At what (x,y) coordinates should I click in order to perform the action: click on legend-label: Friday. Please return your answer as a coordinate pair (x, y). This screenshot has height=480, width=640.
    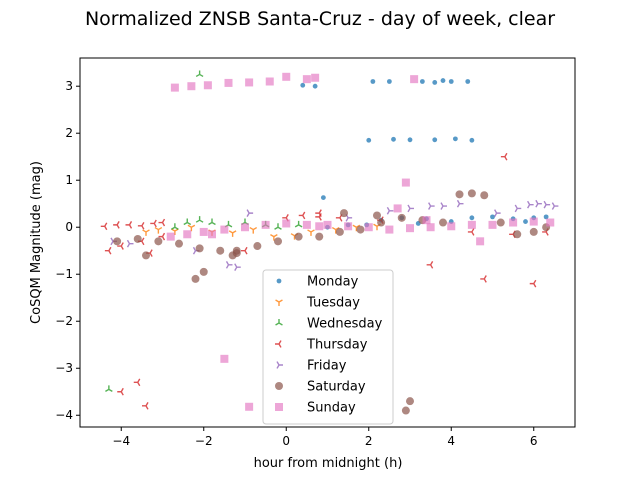
    Looking at the image, I should click on (327, 366).